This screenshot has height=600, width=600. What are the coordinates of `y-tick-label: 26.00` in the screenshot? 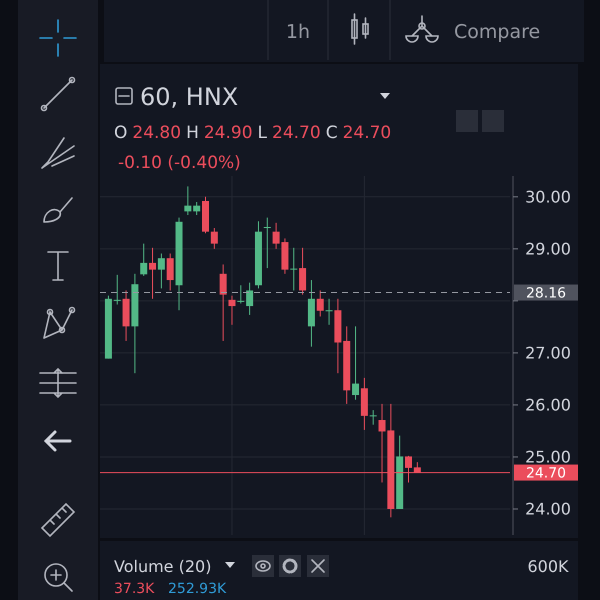 It's located at (548, 405).